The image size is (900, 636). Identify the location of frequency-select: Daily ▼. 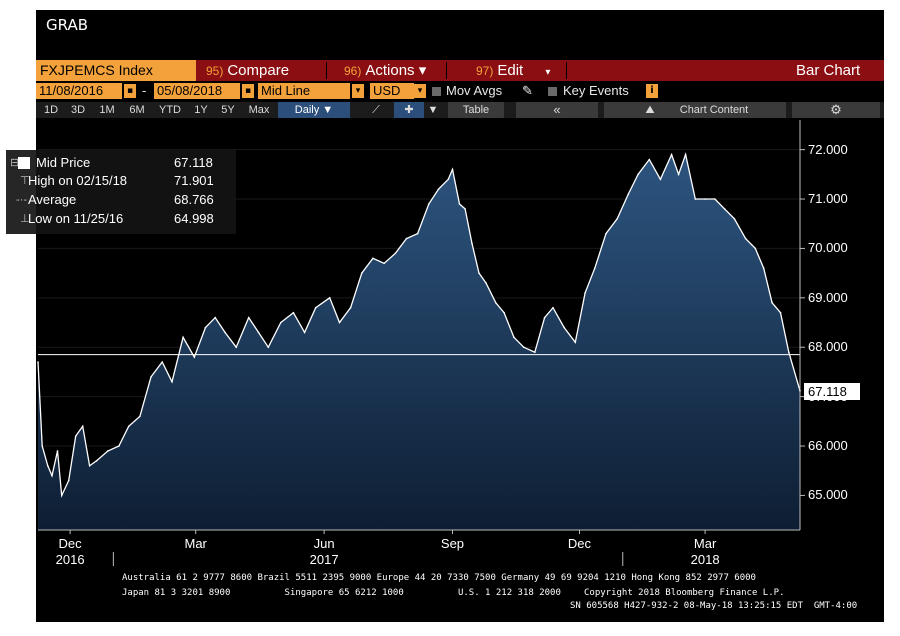
(314, 110).